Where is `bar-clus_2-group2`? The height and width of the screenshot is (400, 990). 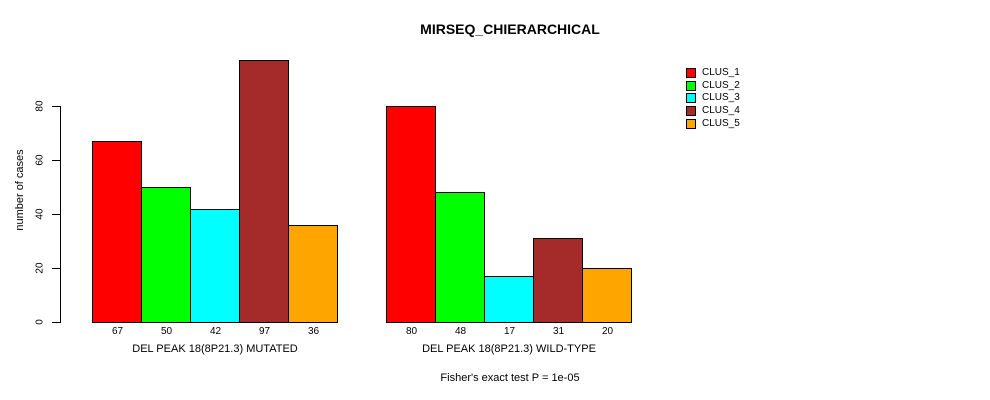 bar-clus_2-group2 is located at coordinates (460, 257).